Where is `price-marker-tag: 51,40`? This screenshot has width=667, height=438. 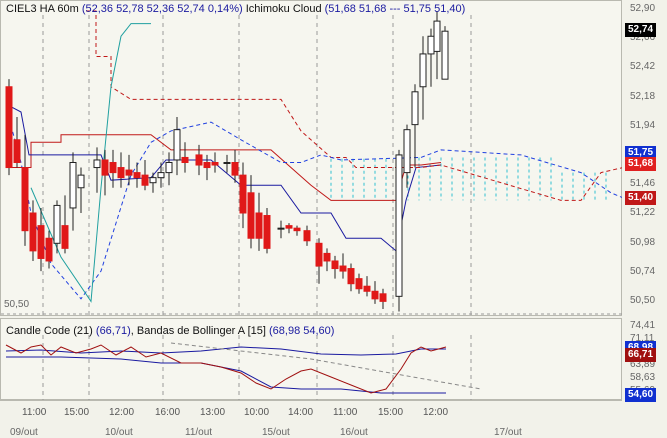 price-marker-tag: 51,40 is located at coordinates (641, 198).